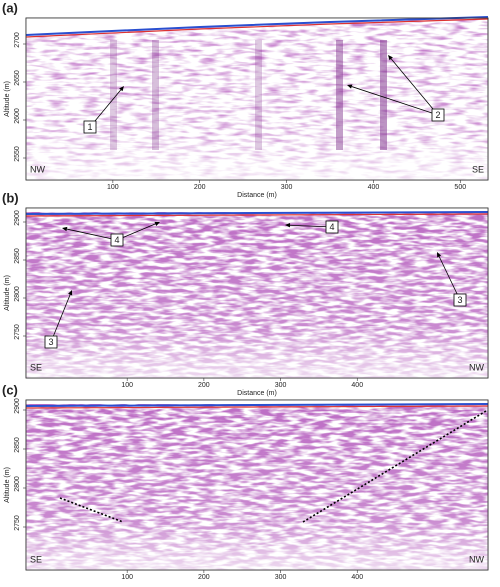  Describe the element at coordinates (10, 7) in the screenshot. I see `panel-label: (a)` at that location.